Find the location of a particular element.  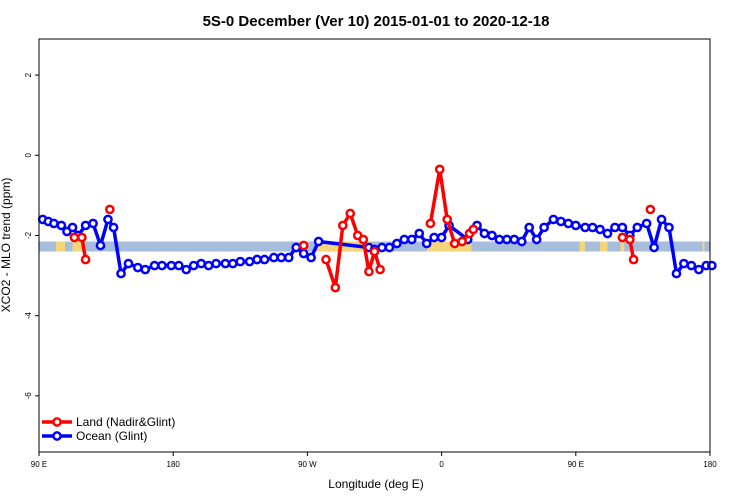

legend-label: Ocean (Glint) is located at coordinates (111, 436).